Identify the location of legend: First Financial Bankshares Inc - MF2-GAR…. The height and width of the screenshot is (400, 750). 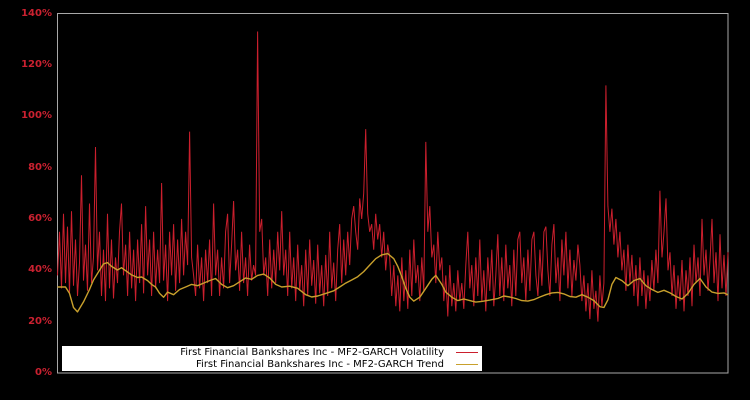
(272, 358).